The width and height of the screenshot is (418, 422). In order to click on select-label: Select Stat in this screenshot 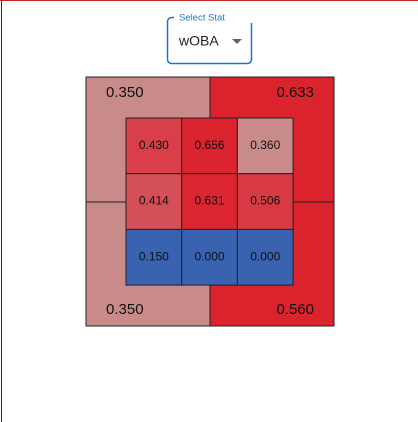, I will do `click(202, 18)`.